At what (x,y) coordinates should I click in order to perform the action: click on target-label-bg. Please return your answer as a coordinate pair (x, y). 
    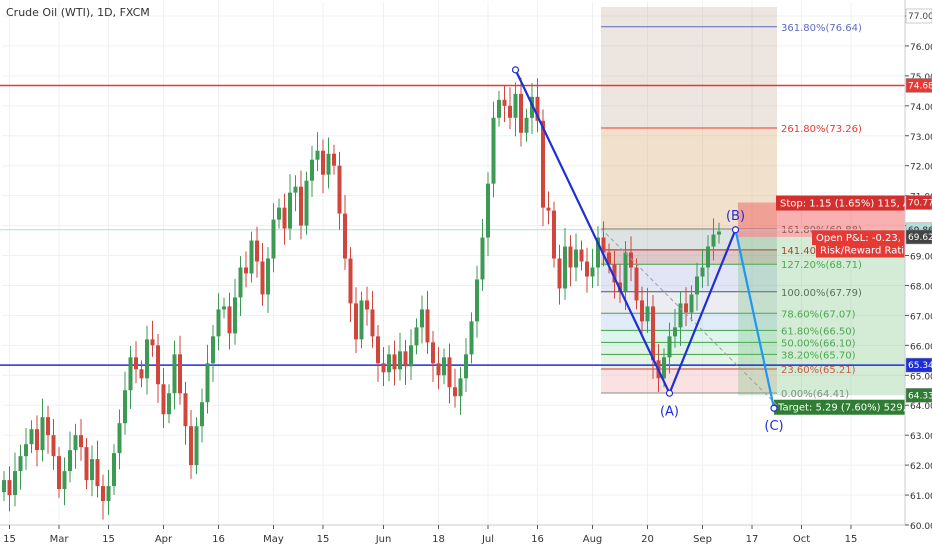
    Looking at the image, I should click on (839, 407).